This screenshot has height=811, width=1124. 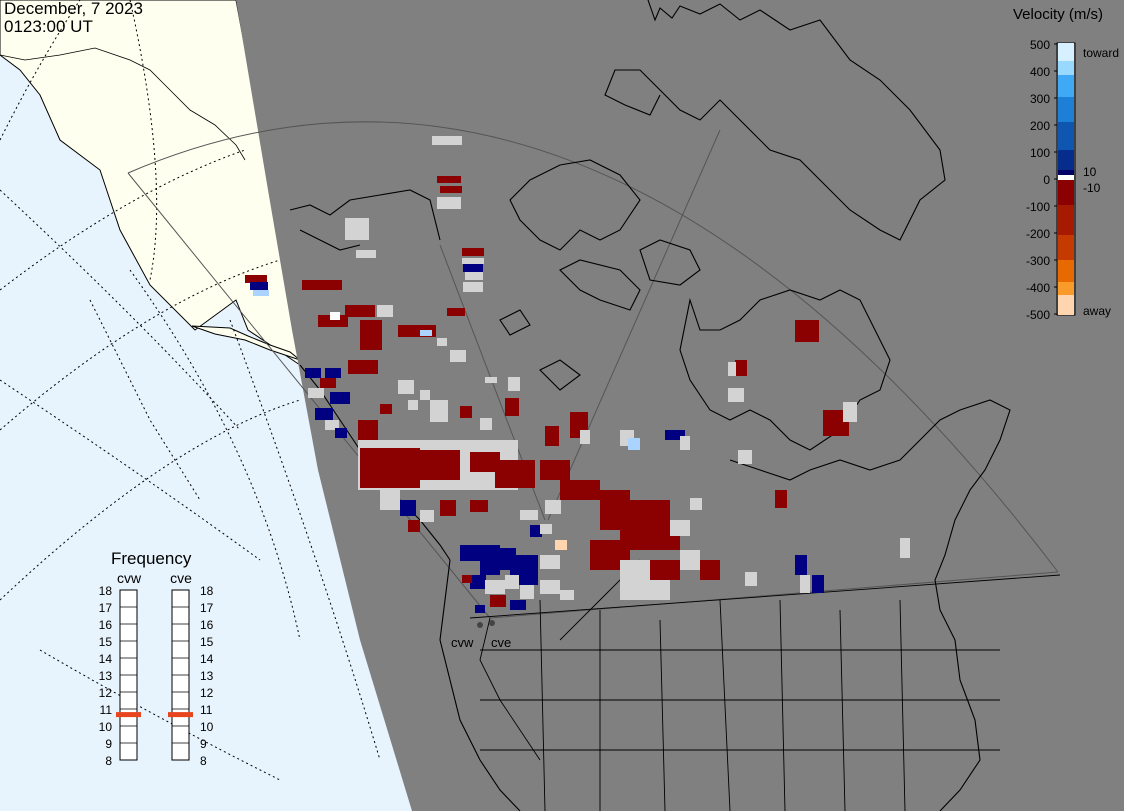 What do you see at coordinates (1058, 14) in the screenshot?
I see `velocity-legend-title: Velocity (m/s)` at bounding box center [1058, 14].